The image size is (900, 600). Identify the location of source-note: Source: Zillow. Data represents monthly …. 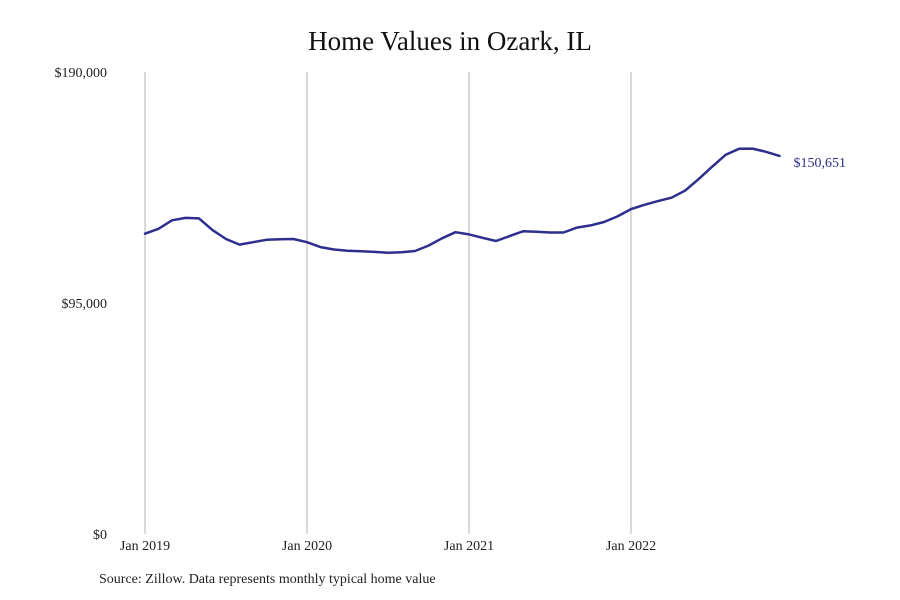
(267, 579).